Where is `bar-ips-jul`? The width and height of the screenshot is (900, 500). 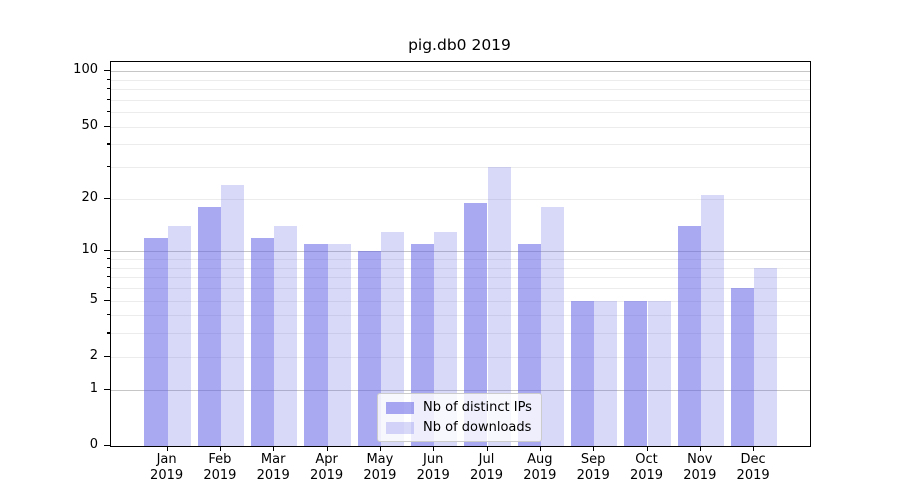 bar-ips-jul is located at coordinates (476, 324).